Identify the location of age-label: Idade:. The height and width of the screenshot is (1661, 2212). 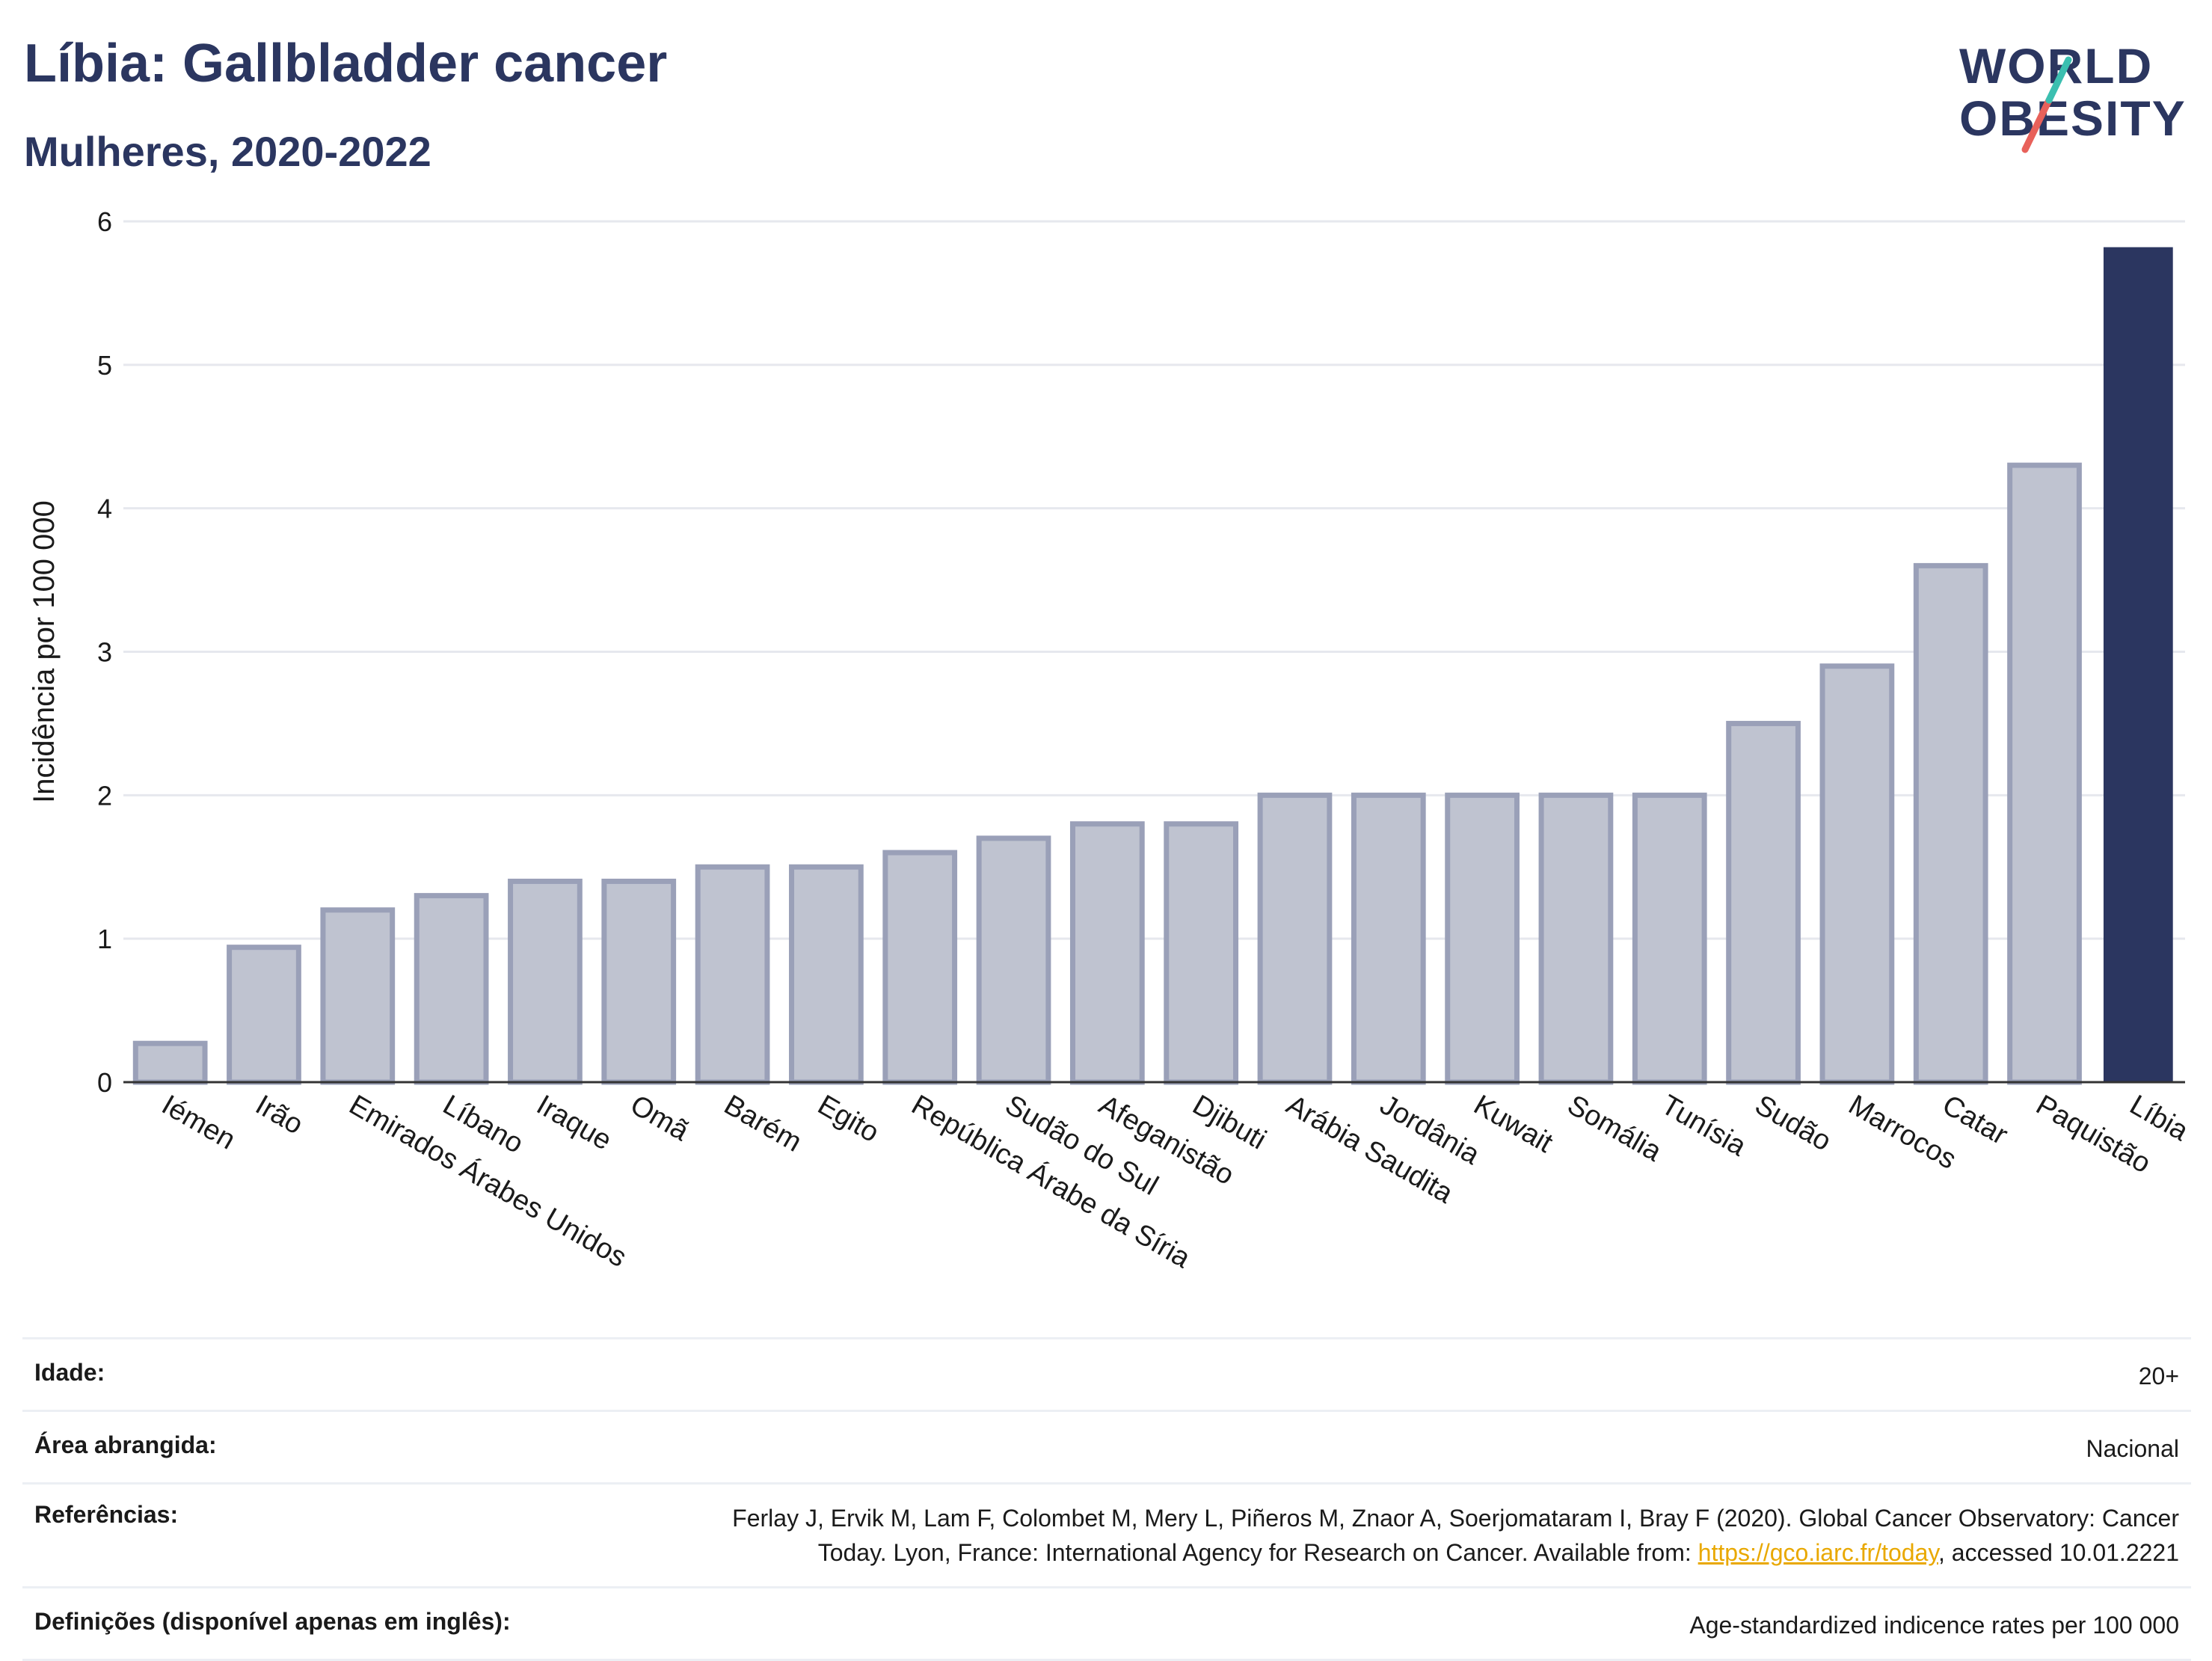
(69, 1372).